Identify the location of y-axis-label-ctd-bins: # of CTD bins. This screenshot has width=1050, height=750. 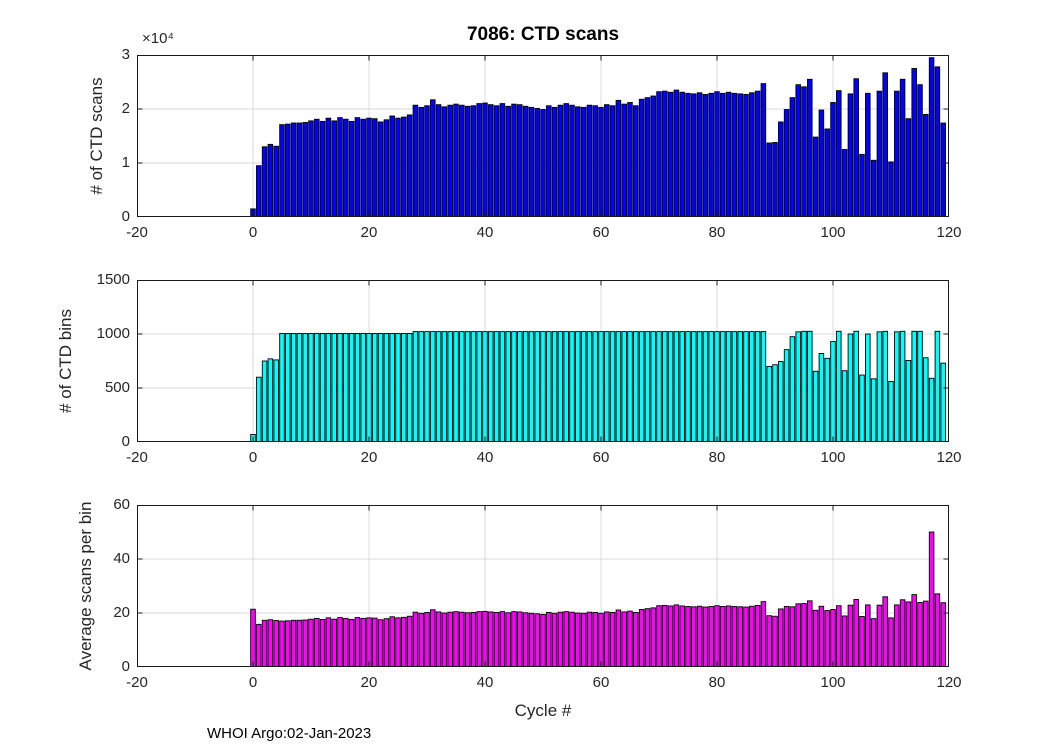
(65, 361).